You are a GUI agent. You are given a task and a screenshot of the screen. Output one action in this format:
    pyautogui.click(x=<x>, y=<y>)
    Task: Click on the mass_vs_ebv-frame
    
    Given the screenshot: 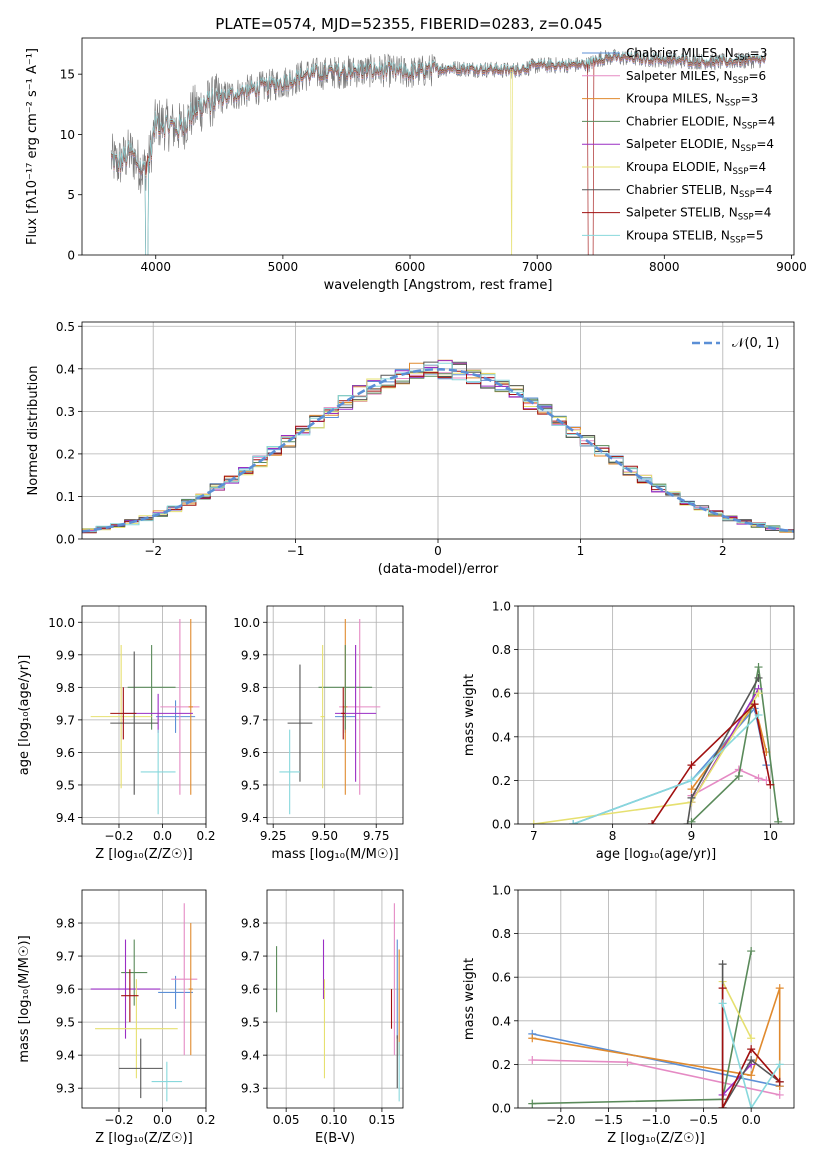 What is the action you would take?
    pyautogui.click(x=335, y=999)
    